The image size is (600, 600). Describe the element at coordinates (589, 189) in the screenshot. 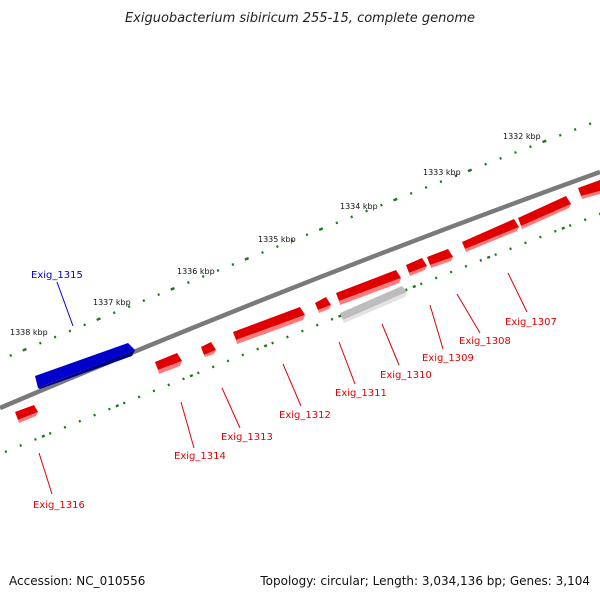

I see `gene-edge-partial` at that location.